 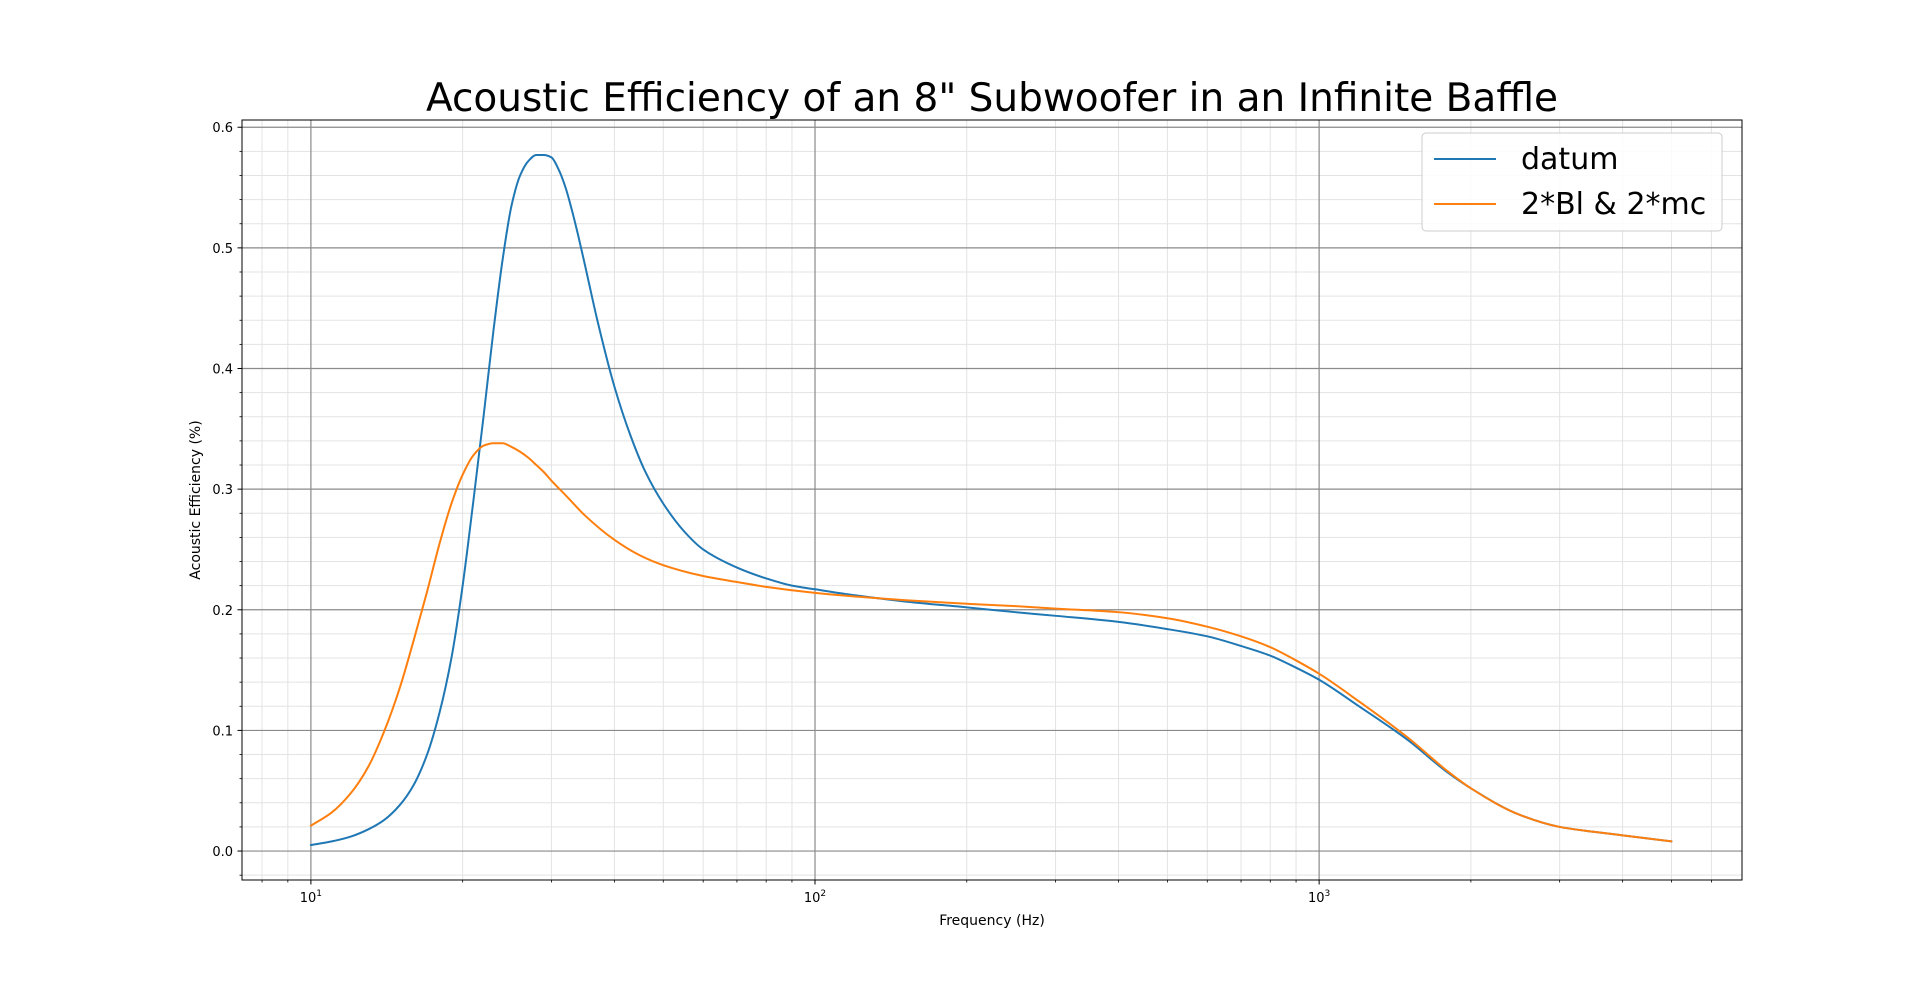 What do you see at coordinates (222, 490) in the screenshot?
I see `y-tick-label: 0.3` at bounding box center [222, 490].